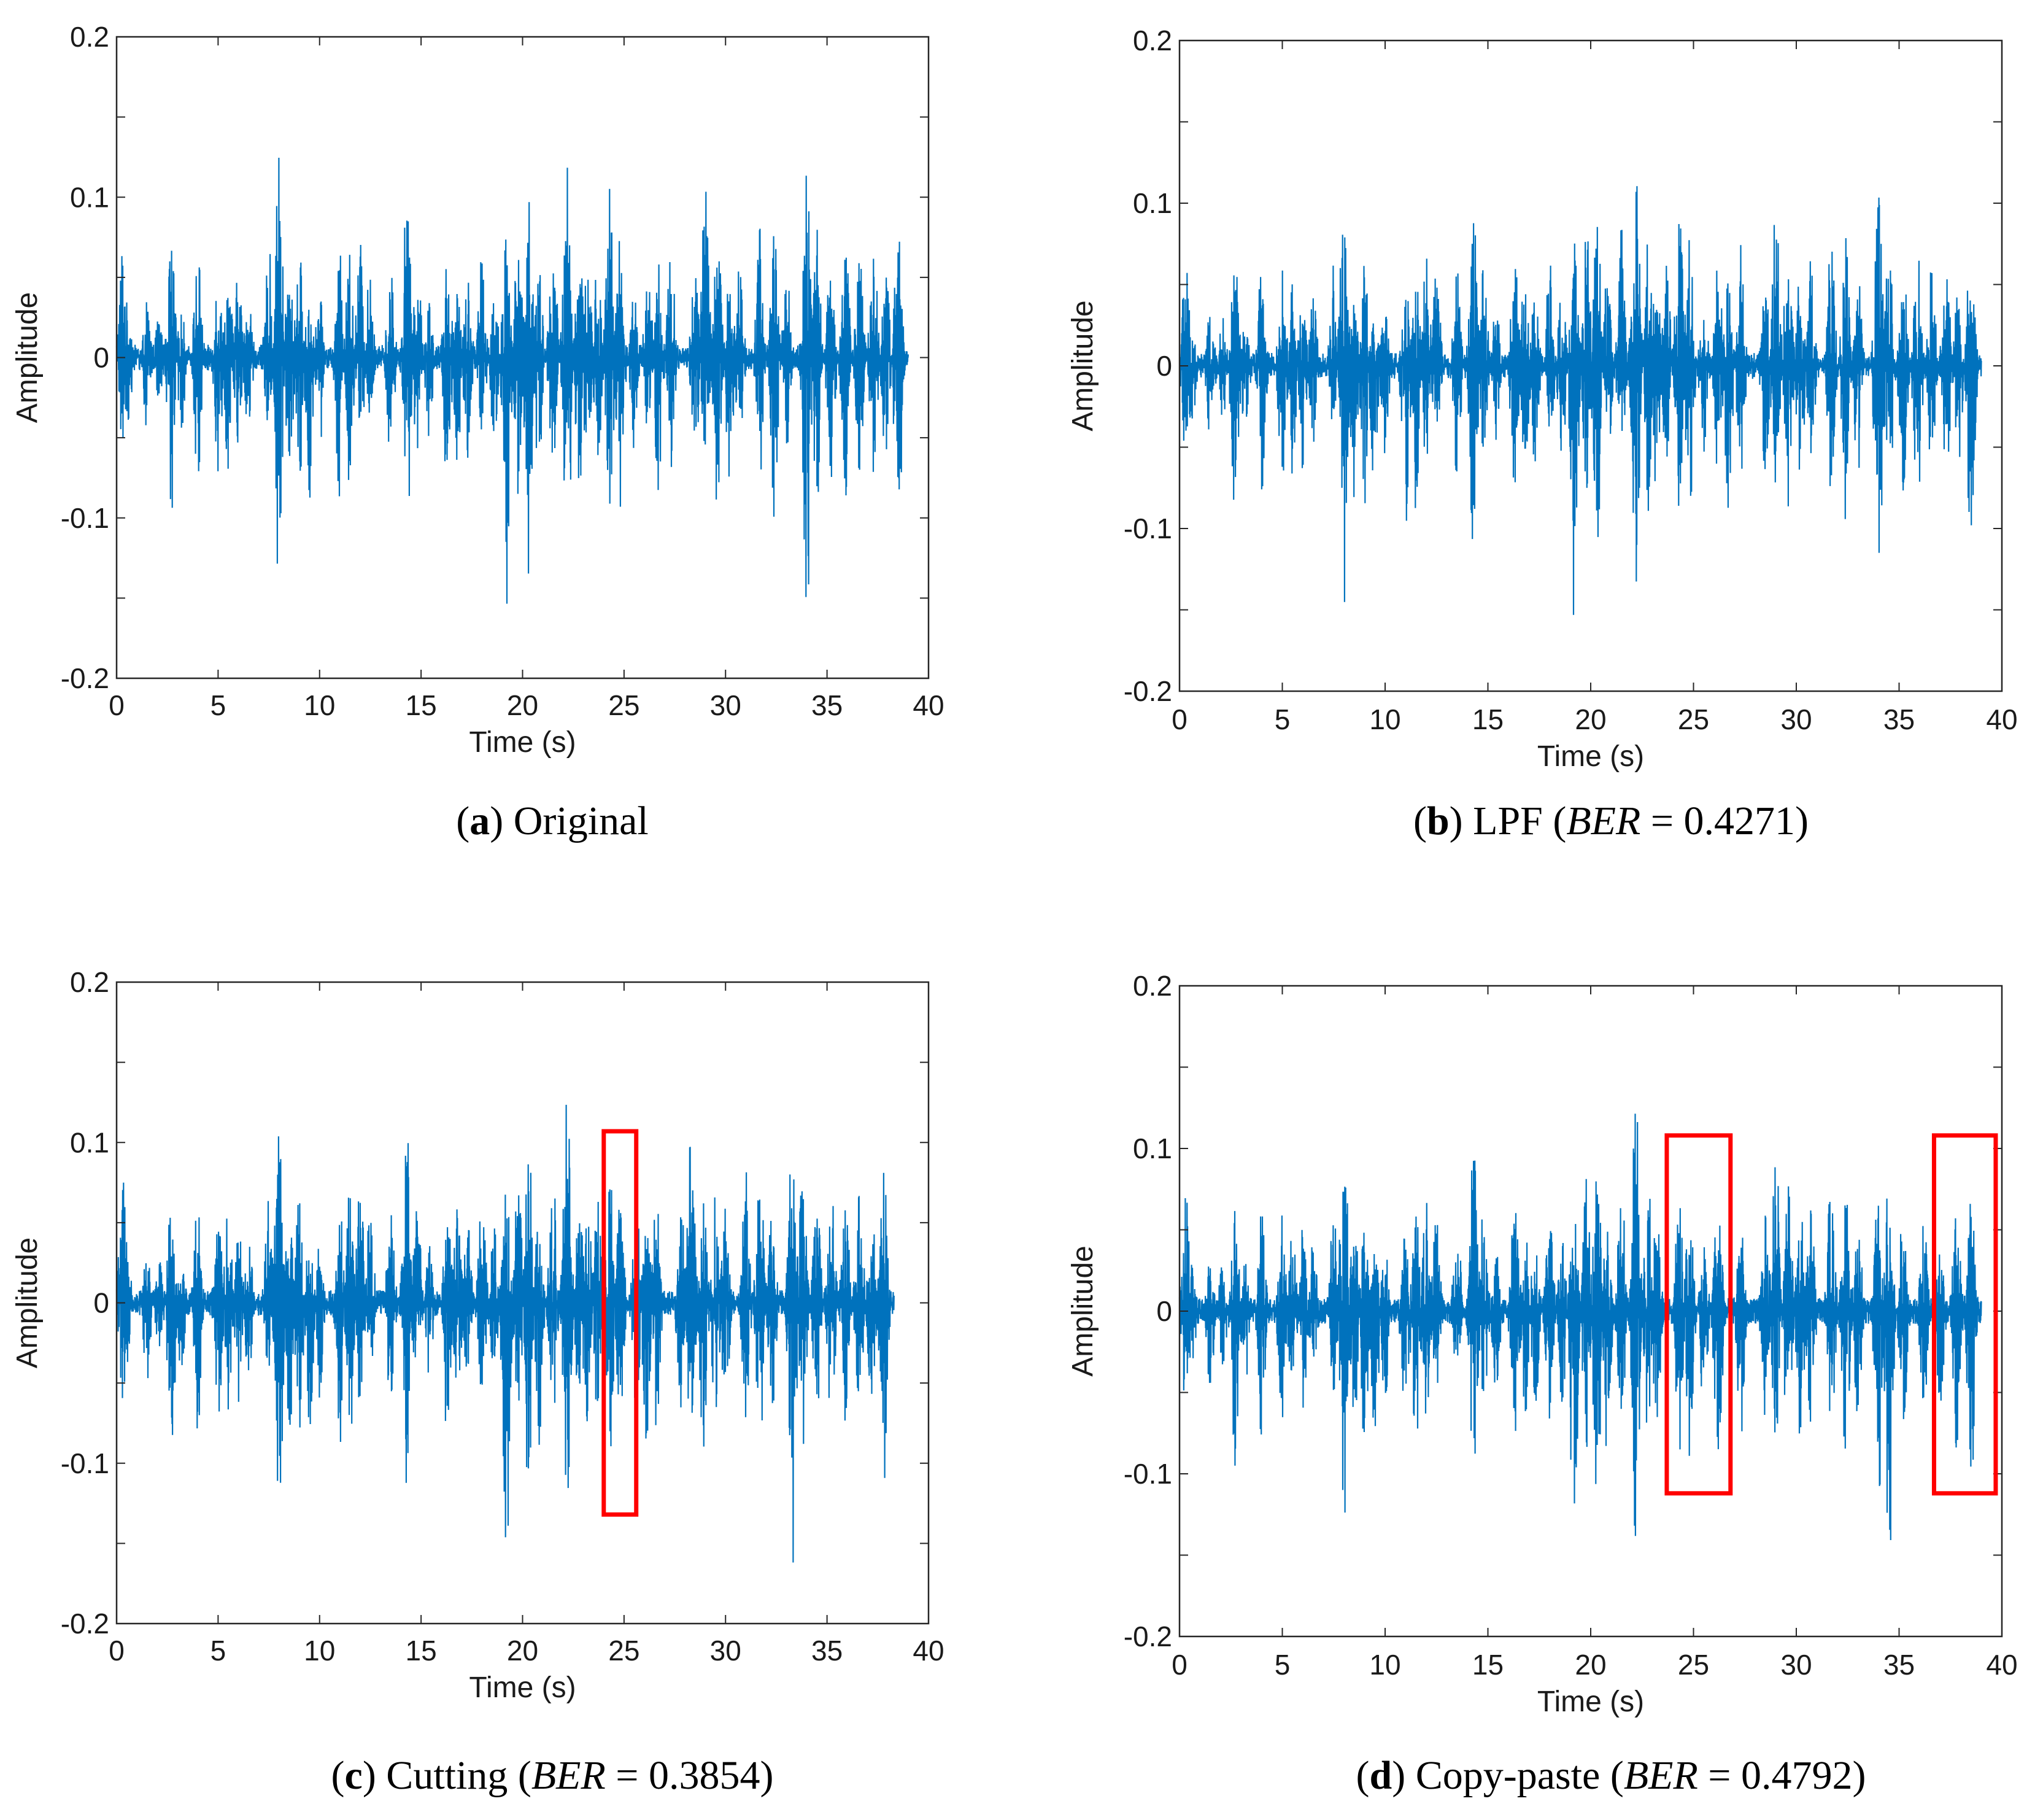 This screenshot has width=2043, height=1820. I want to click on x-tick-label-d-1: 5, so click(1283, 1665).